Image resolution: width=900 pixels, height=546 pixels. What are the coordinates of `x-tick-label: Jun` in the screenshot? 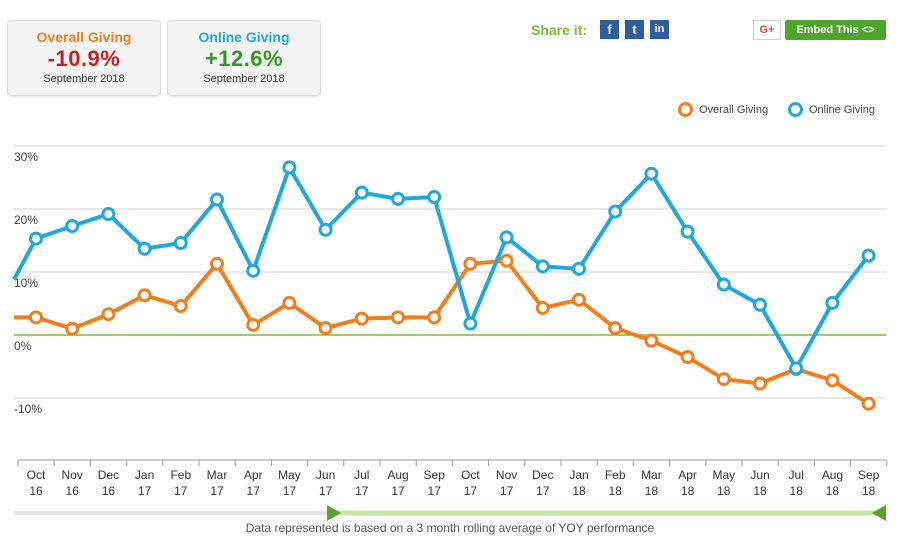 It's located at (325, 475).